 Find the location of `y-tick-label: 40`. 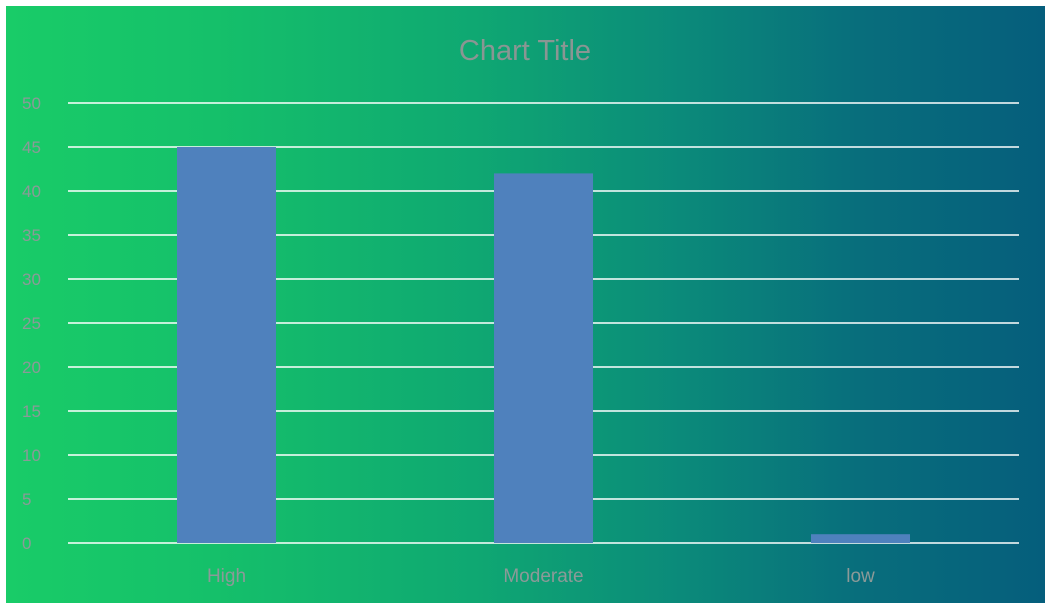

y-tick-label: 40 is located at coordinates (31, 191).